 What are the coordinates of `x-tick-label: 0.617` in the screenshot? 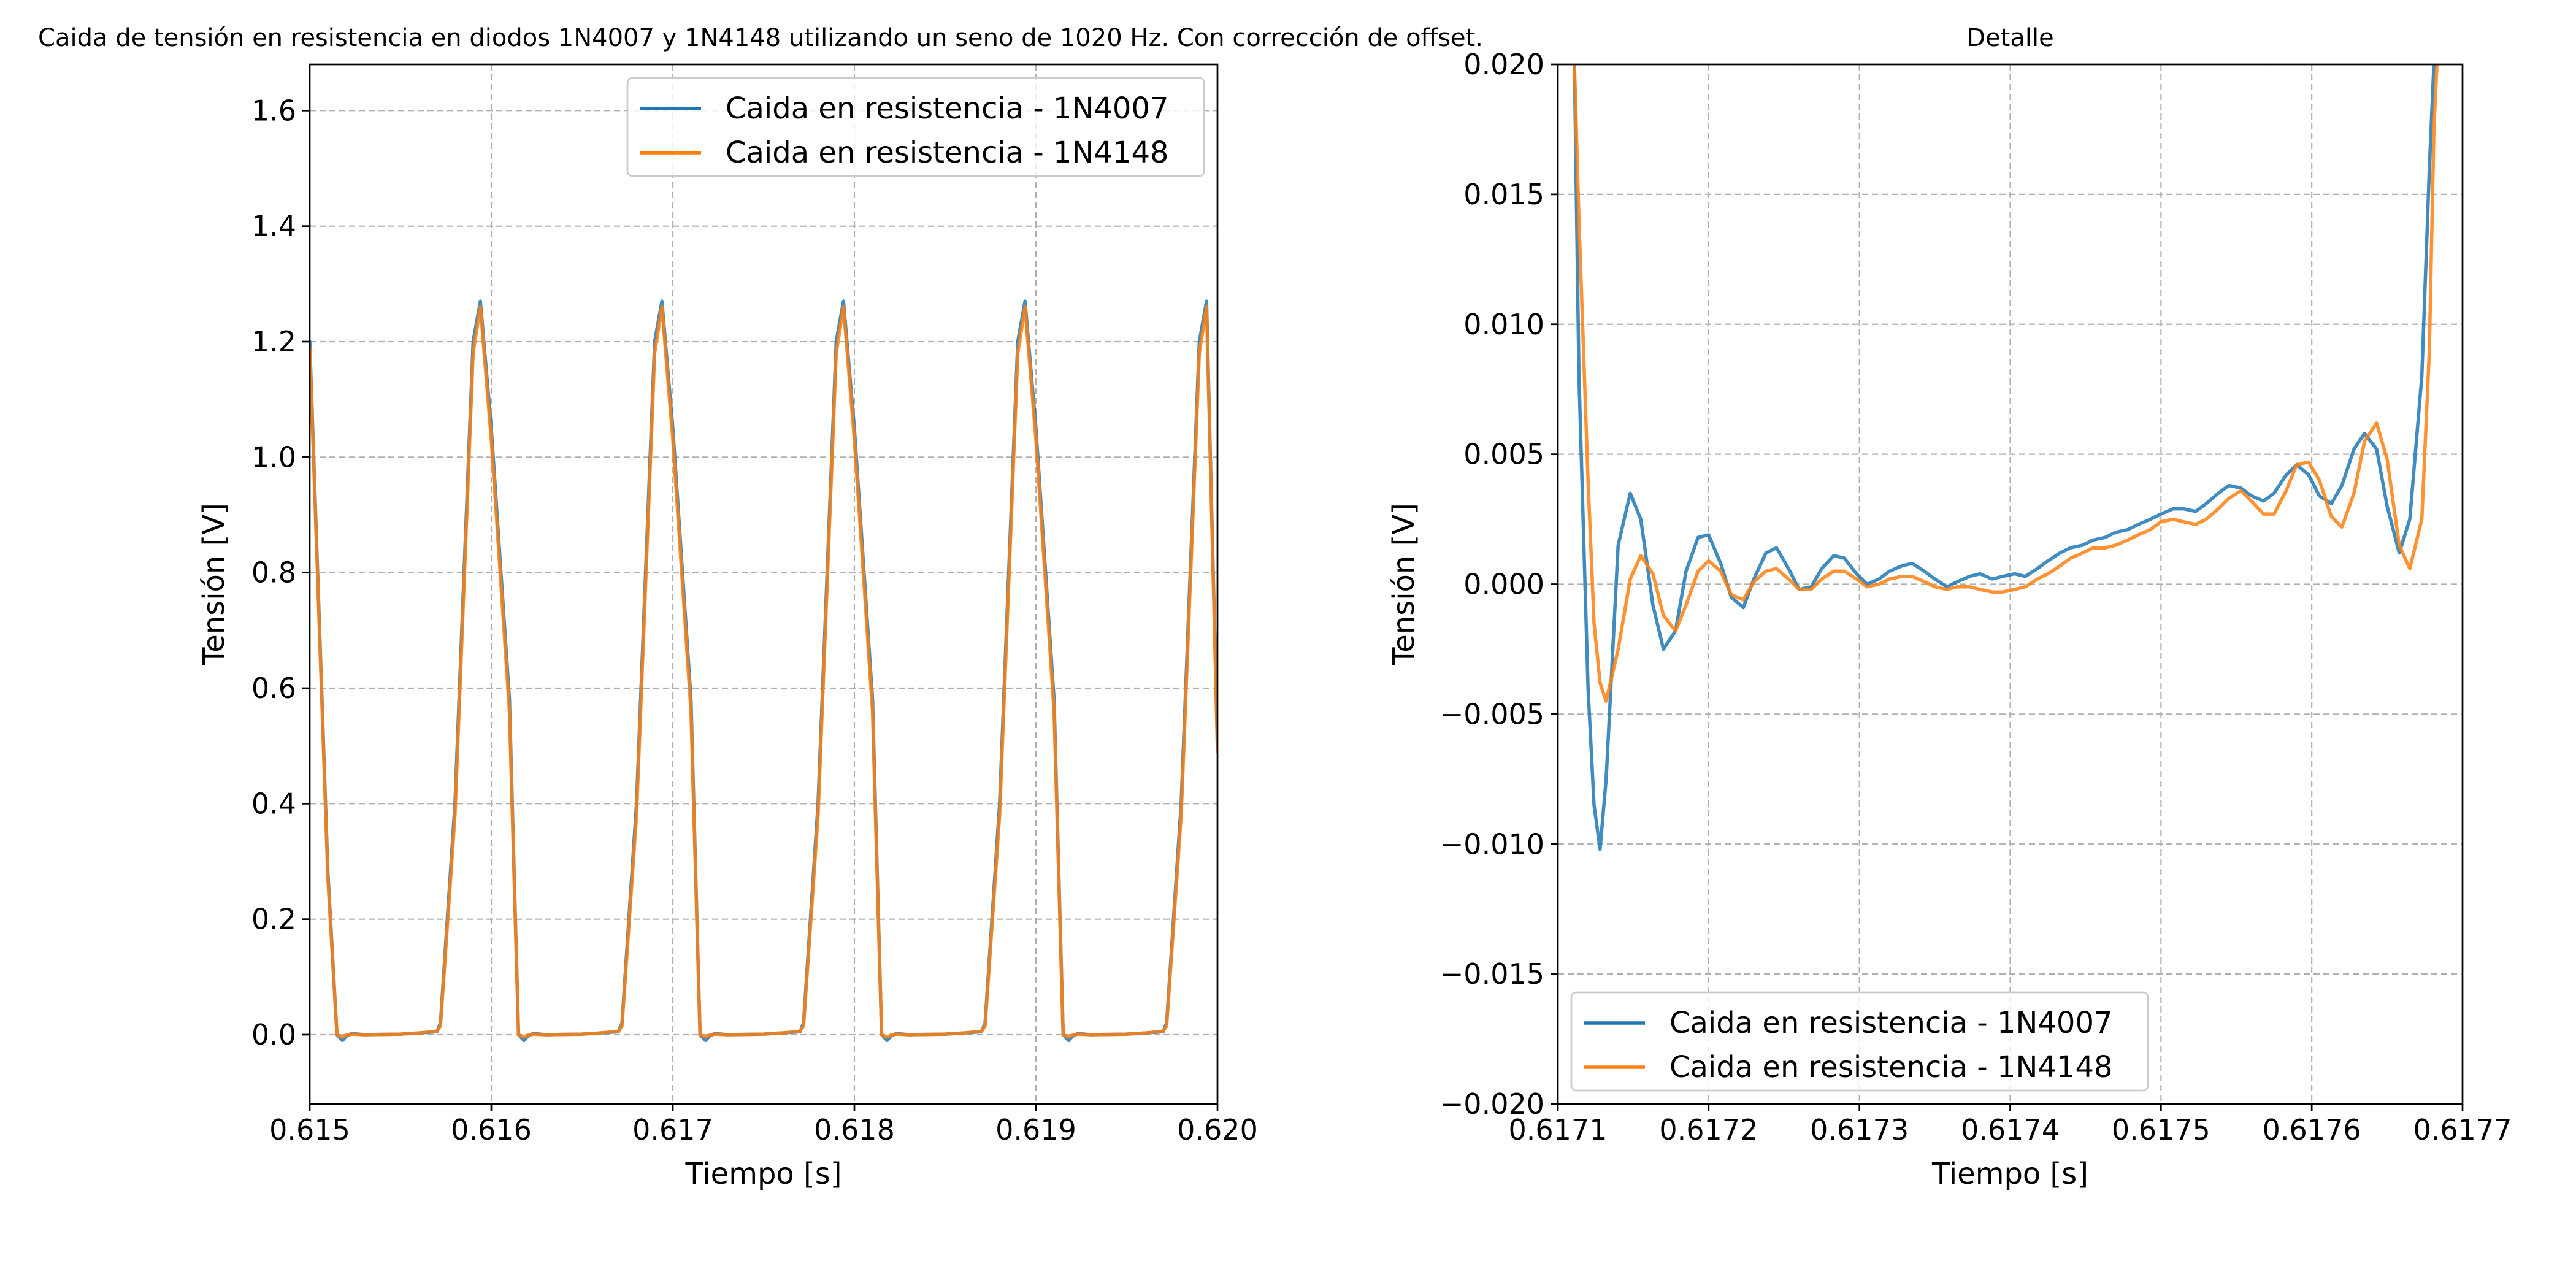 It's located at (672, 1129).